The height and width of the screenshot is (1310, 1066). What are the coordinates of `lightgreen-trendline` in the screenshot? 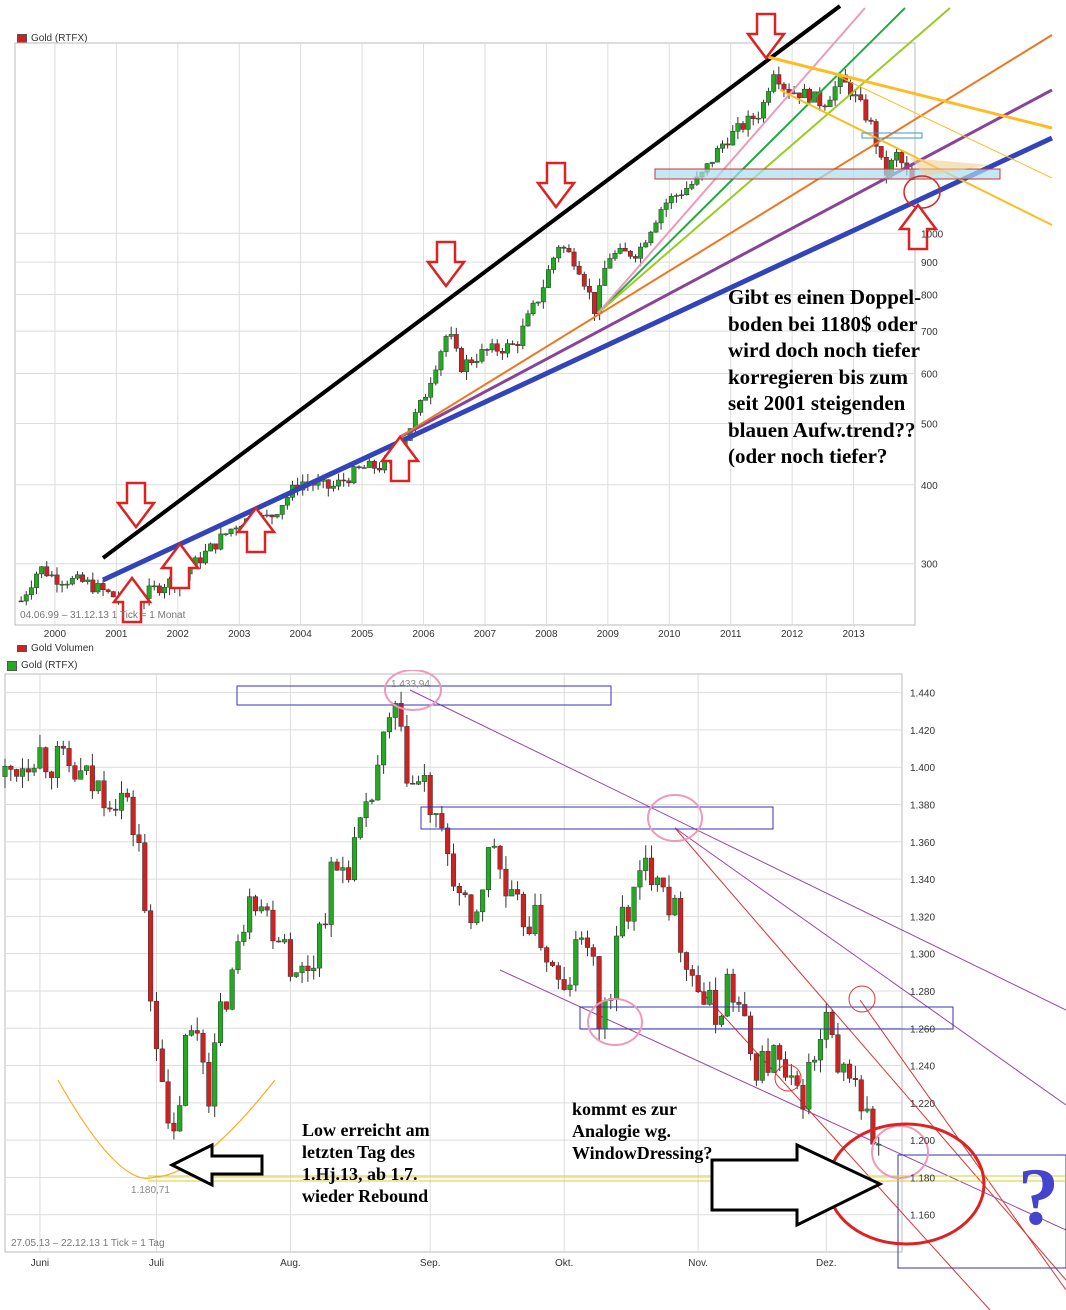 It's located at (774, 160).